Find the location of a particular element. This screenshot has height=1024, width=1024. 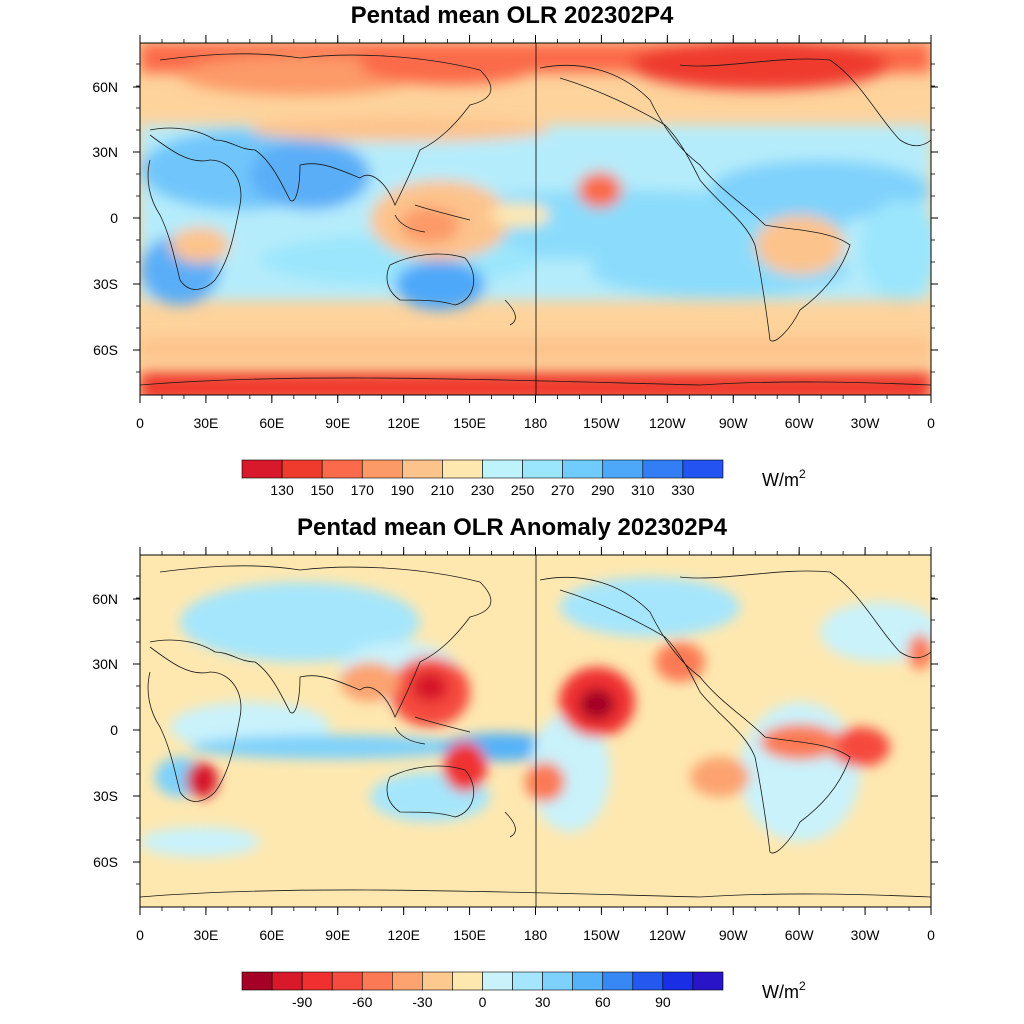

map1-lon-label: 120E is located at coordinates (403, 423).